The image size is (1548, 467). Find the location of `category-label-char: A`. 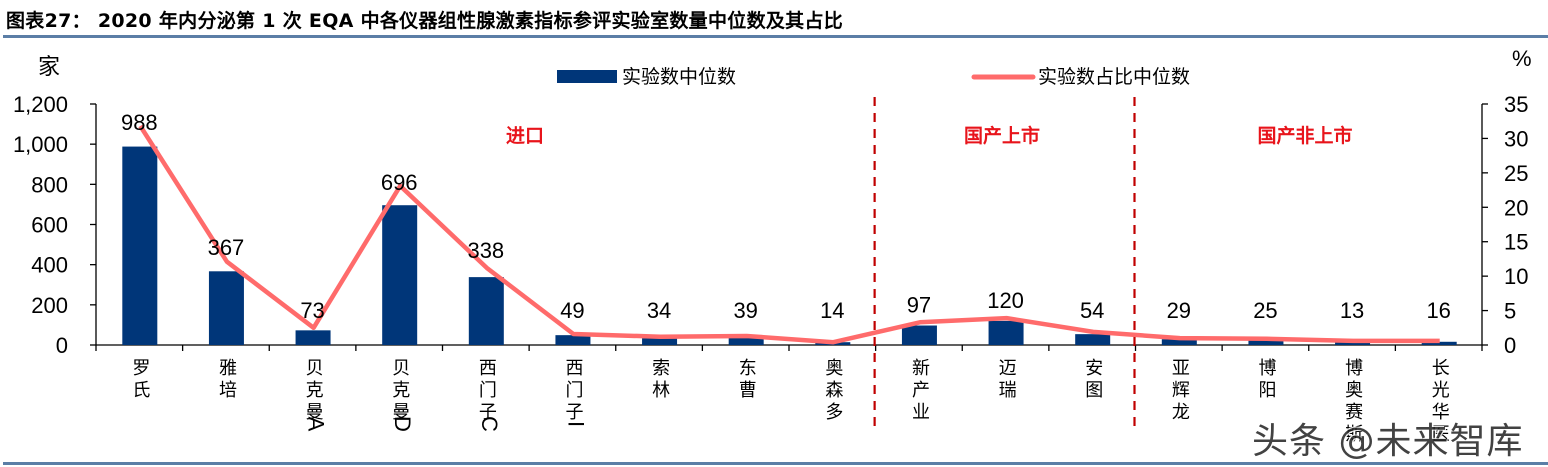

category-label-char: A is located at coordinates (316, 424).